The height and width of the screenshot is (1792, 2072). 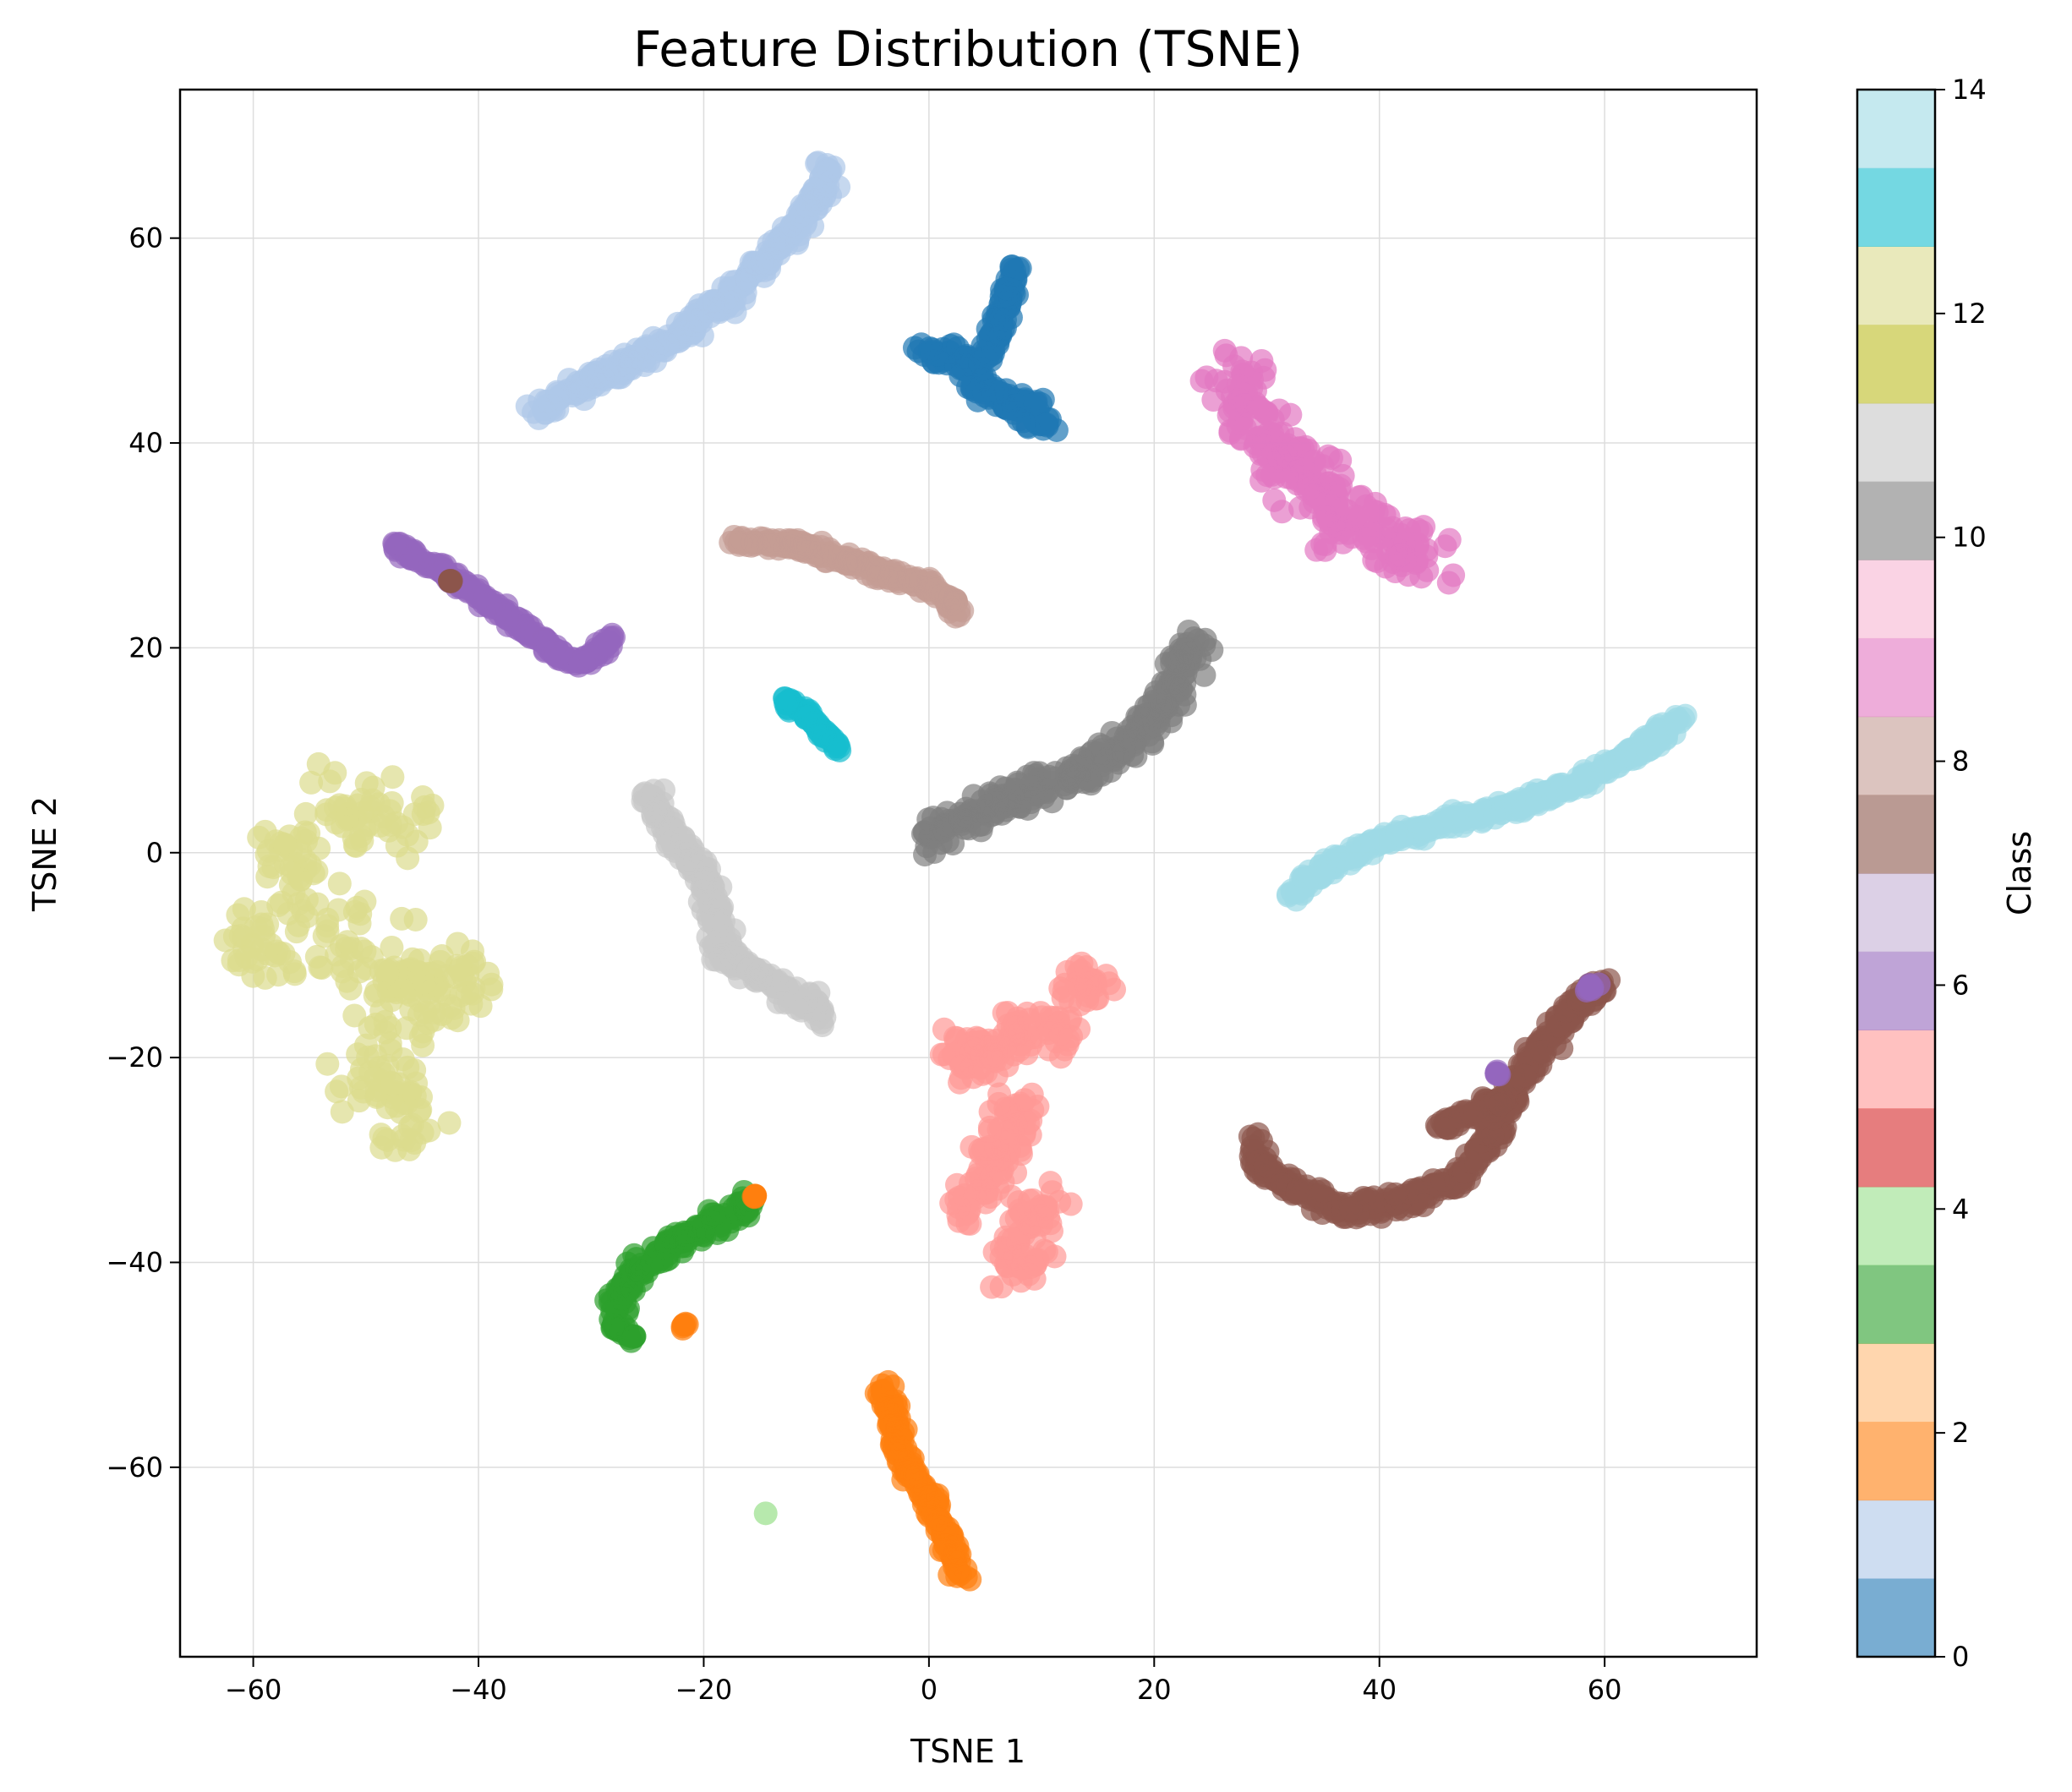 What do you see at coordinates (1969, 90) in the screenshot?
I see `colorbar-tick-label: 14` at bounding box center [1969, 90].